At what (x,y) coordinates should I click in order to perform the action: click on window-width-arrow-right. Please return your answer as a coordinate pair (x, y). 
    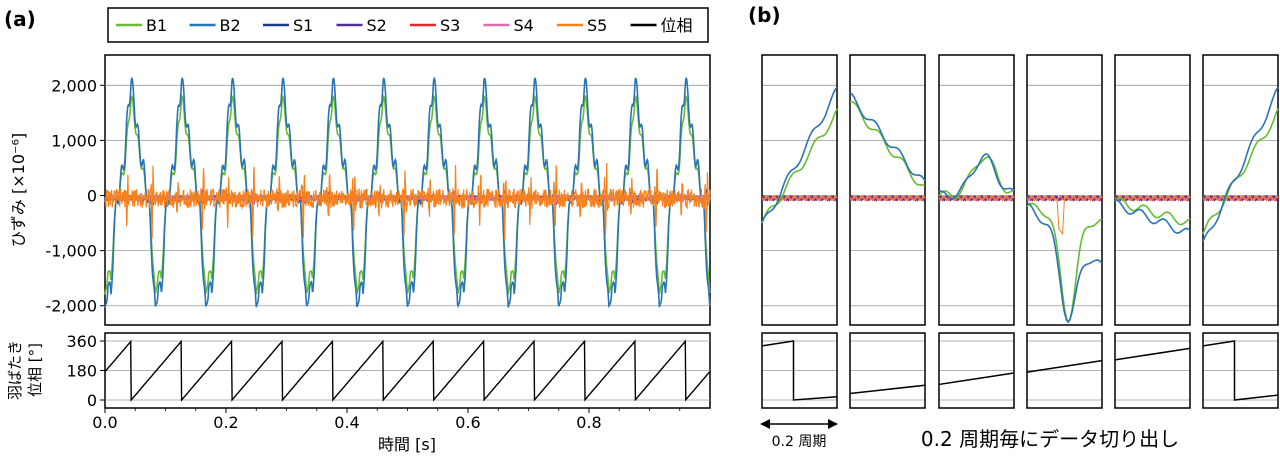
    Looking at the image, I should click on (833, 424).